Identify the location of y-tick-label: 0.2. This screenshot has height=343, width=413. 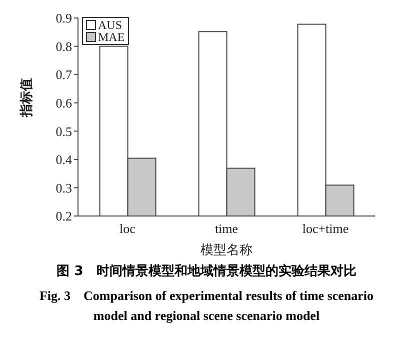
(64, 216).